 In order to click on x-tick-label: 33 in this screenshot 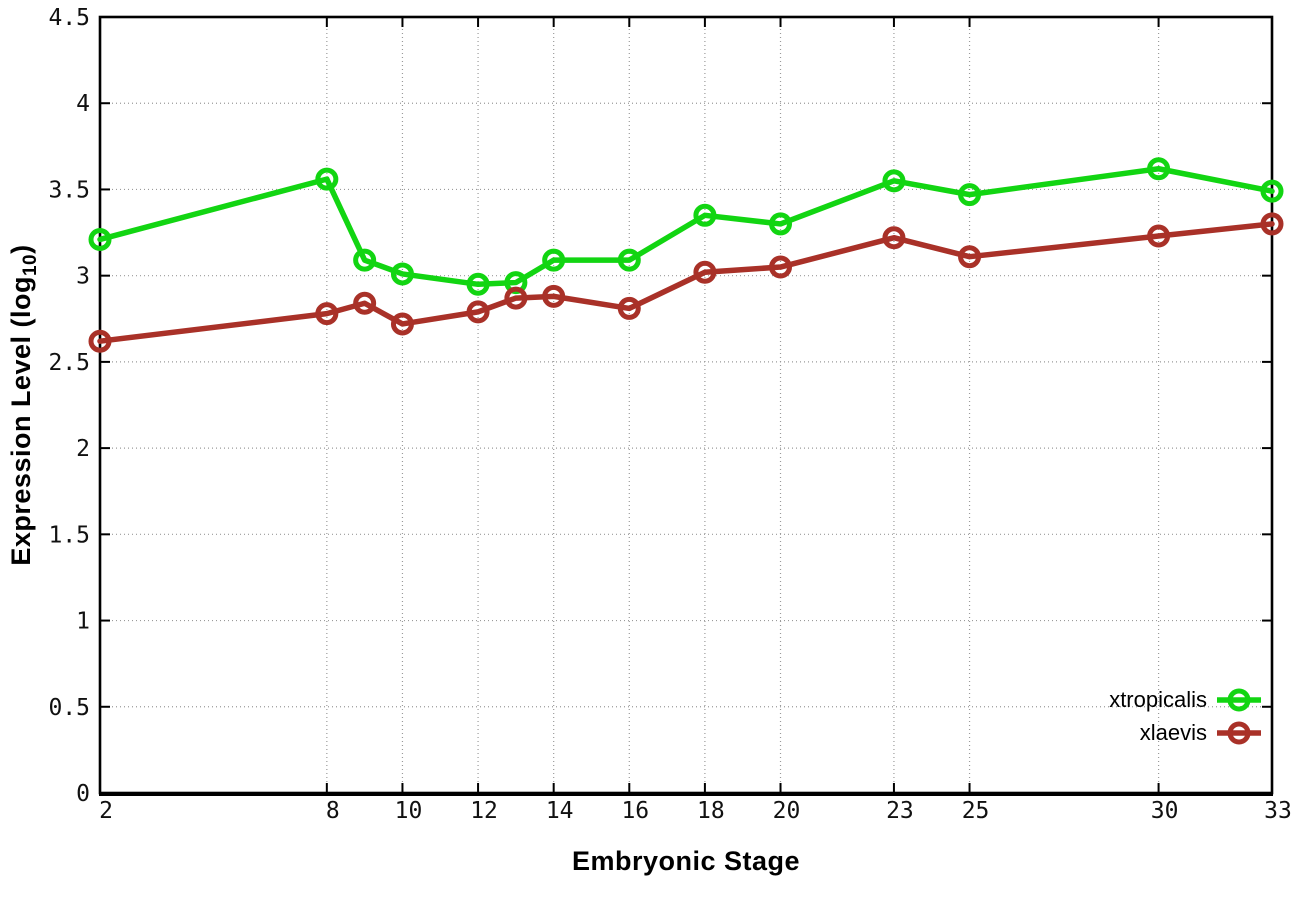, I will do `click(1278, 811)`.